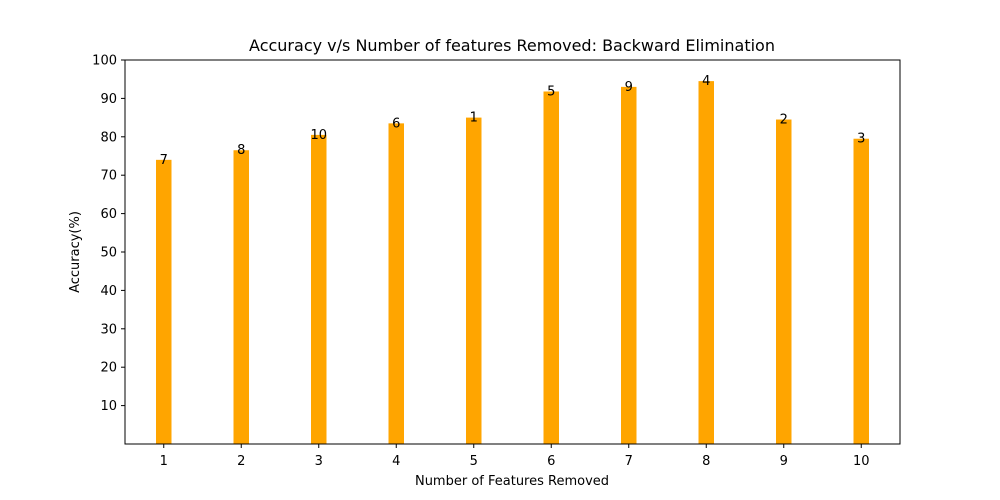 The width and height of the screenshot is (1000, 500). Describe the element at coordinates (164, 461) in the screenshot. I see `x-tick-label: 1` at that location.